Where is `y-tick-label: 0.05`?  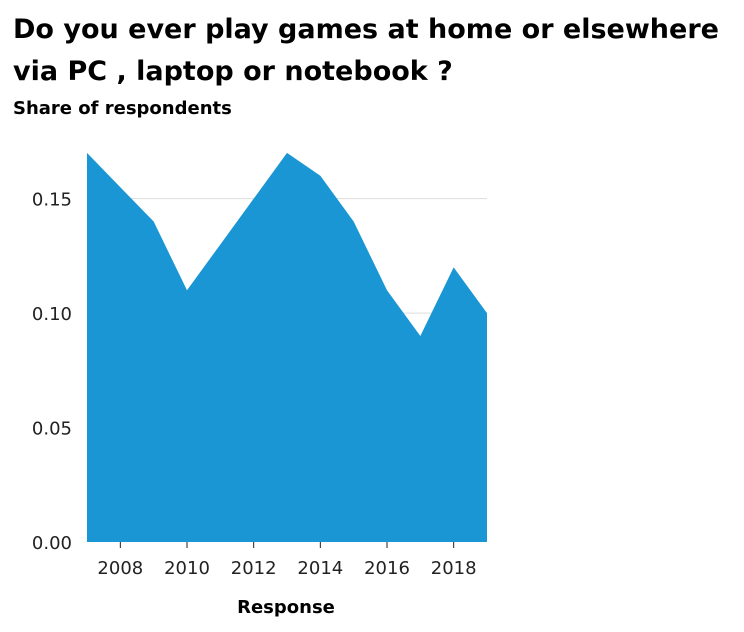 y-tick-label: 0.05 is located at coordinates (52, 429).